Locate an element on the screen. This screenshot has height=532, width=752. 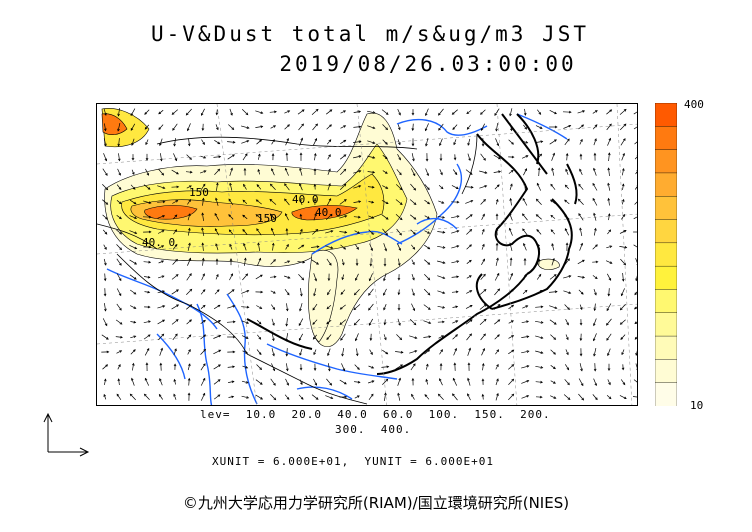
contour-label-4: 40.0 is located at coordinates (328, 212).